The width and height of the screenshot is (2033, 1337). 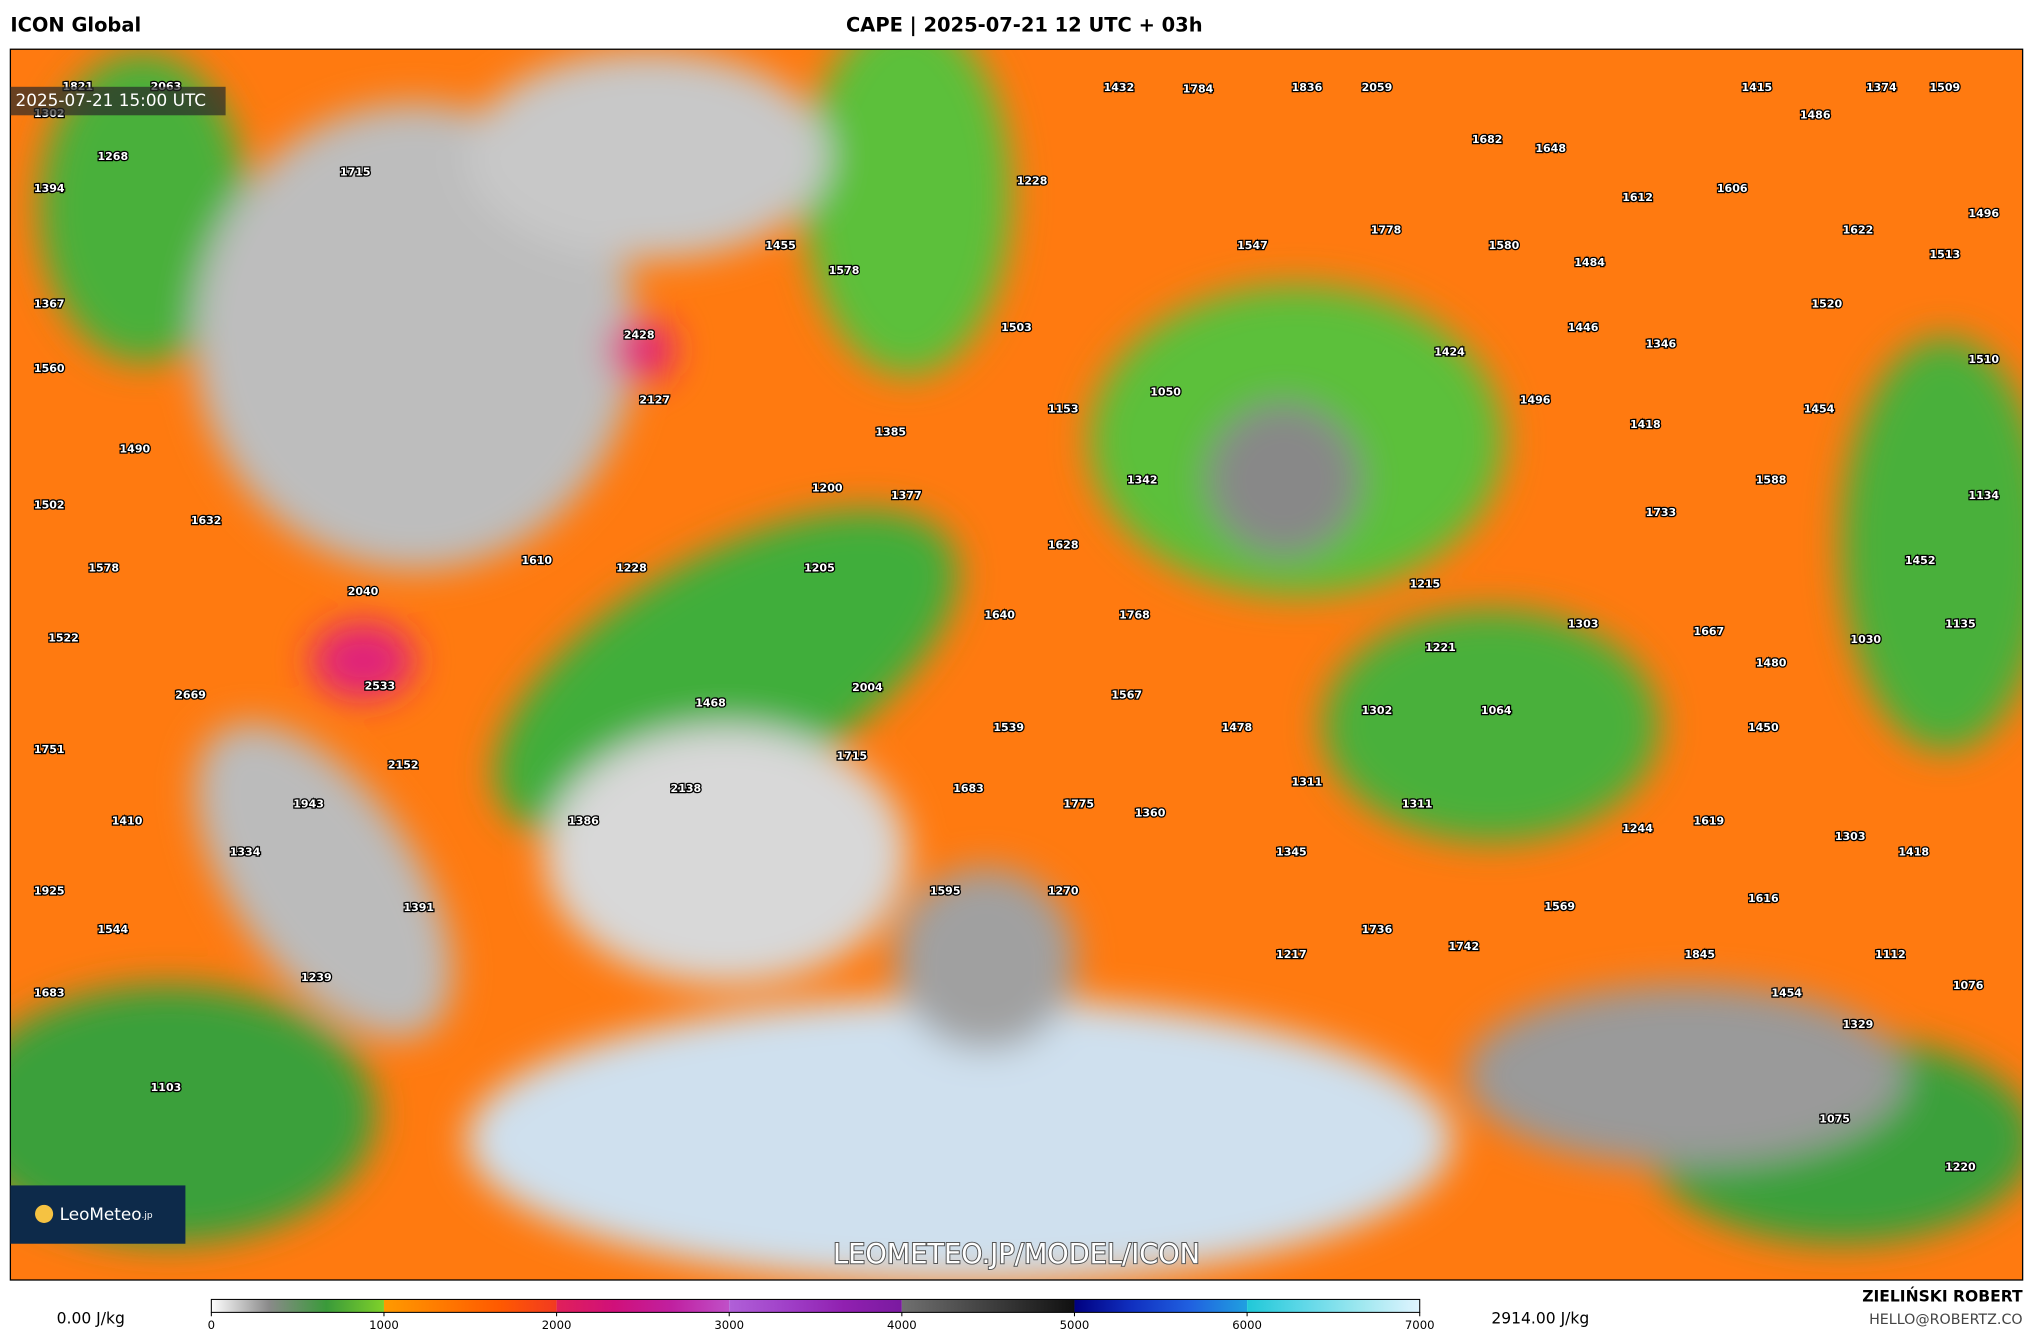 What do you see at coordinates (1377, 710) in the screenshot?
I see `cape-label: 1302` at bounding box center [1377, 710].